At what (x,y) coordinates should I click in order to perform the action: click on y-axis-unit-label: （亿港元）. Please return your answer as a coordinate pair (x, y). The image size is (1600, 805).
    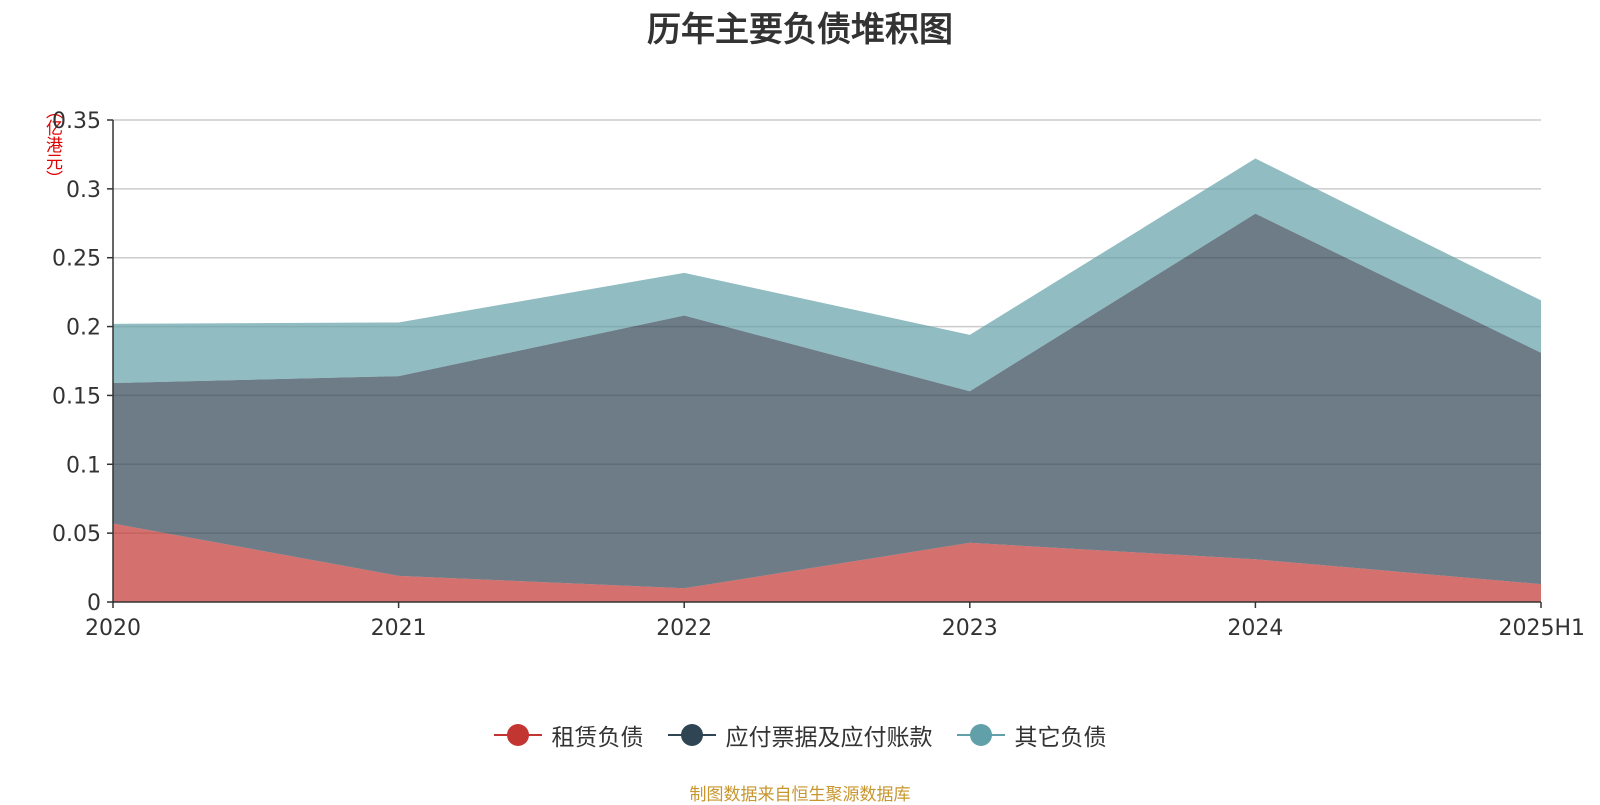
    Looking at the image, I should click on (52, 144).